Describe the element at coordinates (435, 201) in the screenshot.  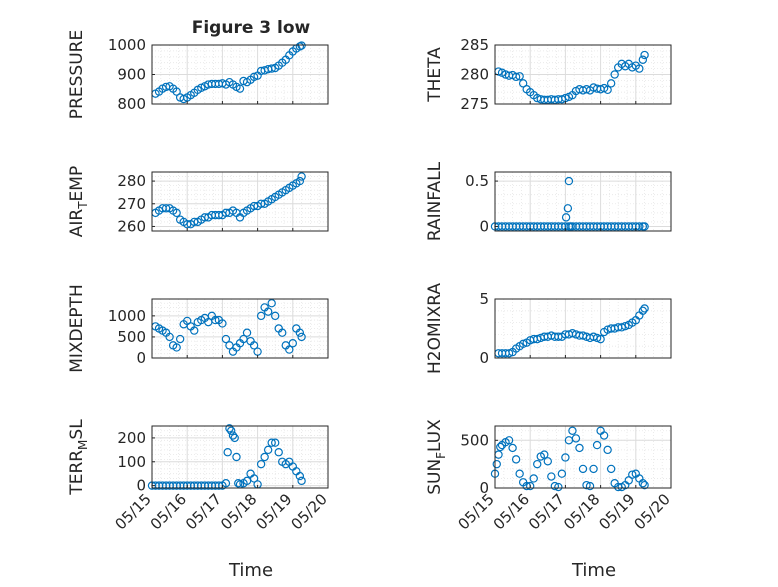
I see `y-axis-label-3: RAINFALL` at that location.